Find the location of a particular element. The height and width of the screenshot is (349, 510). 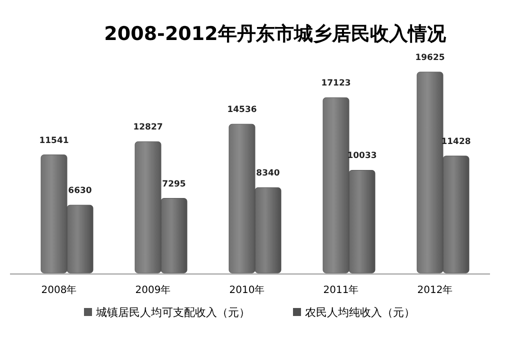

title: 2008-2012年丹东市城乡居民收入情况 is located at coordinates (275, 34).